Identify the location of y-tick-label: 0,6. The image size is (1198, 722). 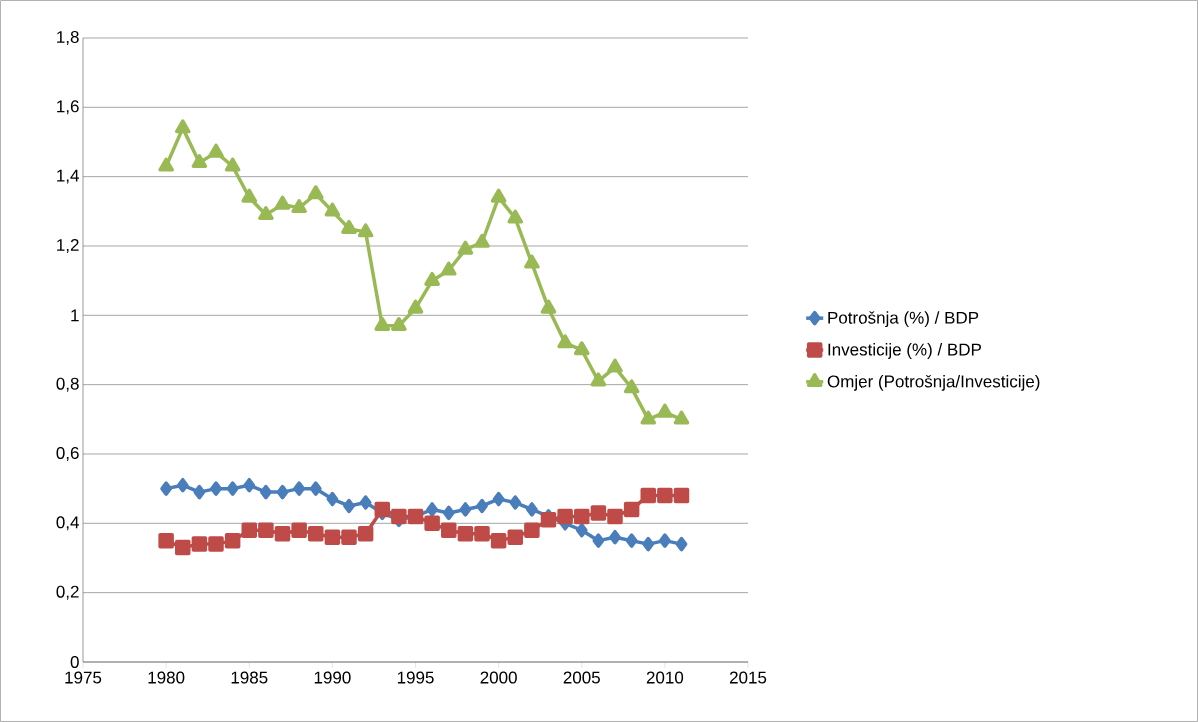
(67, 454).